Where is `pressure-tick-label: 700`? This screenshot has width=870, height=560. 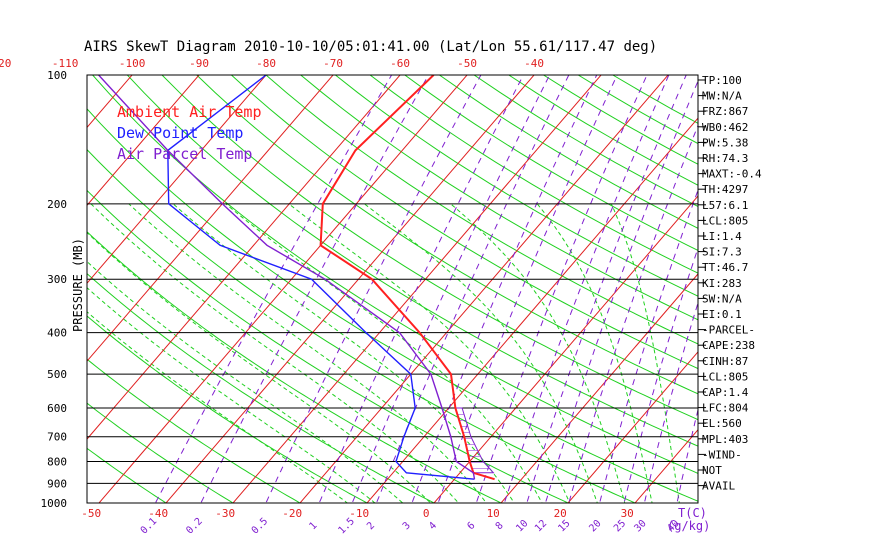 pressure-tick-label: 700 is located at coordinates (57, 437).